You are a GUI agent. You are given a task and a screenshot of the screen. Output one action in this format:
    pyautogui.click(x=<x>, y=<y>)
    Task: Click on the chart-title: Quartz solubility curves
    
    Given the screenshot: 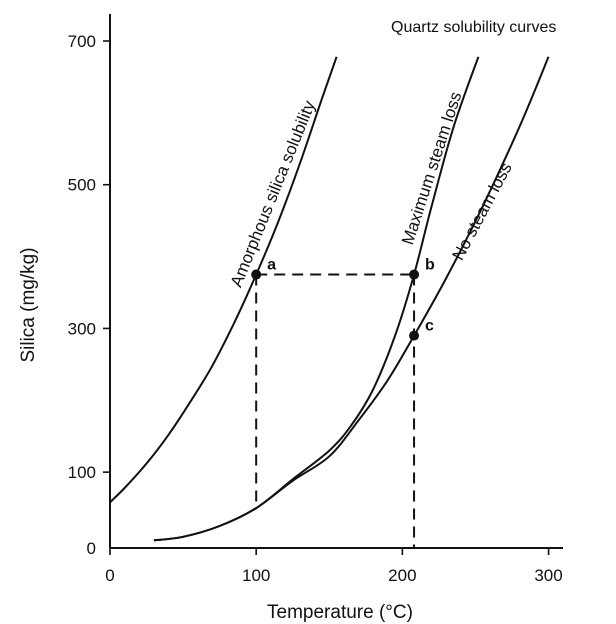 What is the action you would take?
    pyautogui.click(x=473, y=27)
    